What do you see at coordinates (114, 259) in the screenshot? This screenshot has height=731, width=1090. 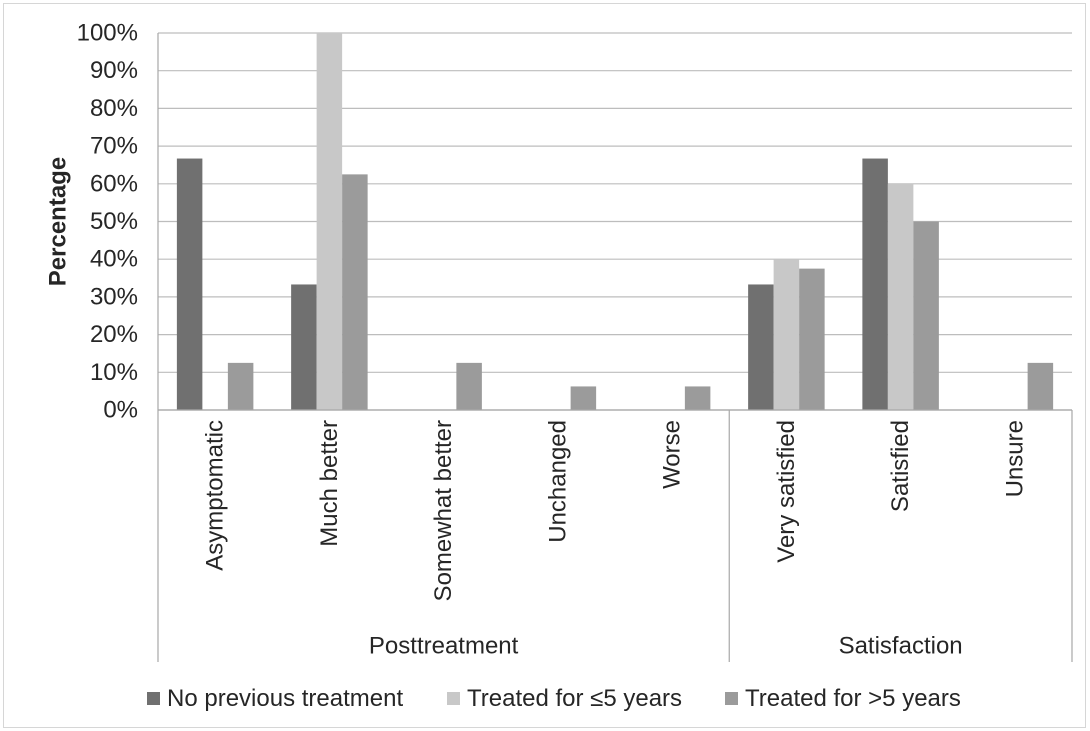 I see `y-tick-label: 40%` at bounding box center [114, 259].